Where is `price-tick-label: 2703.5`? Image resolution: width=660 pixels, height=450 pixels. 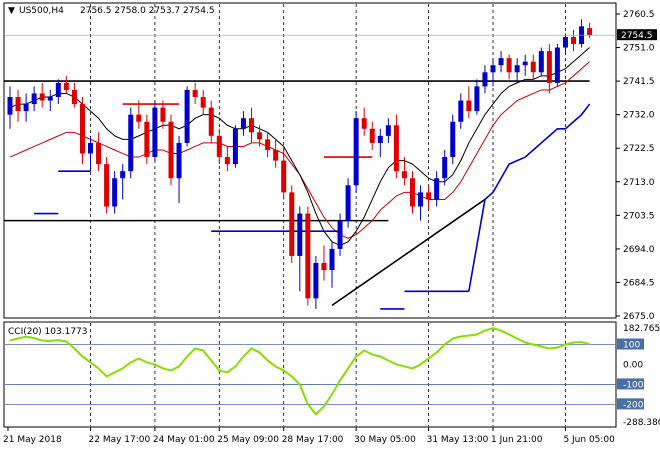
price-tick-label: 2703.5 is located at coordinates (639, 216).